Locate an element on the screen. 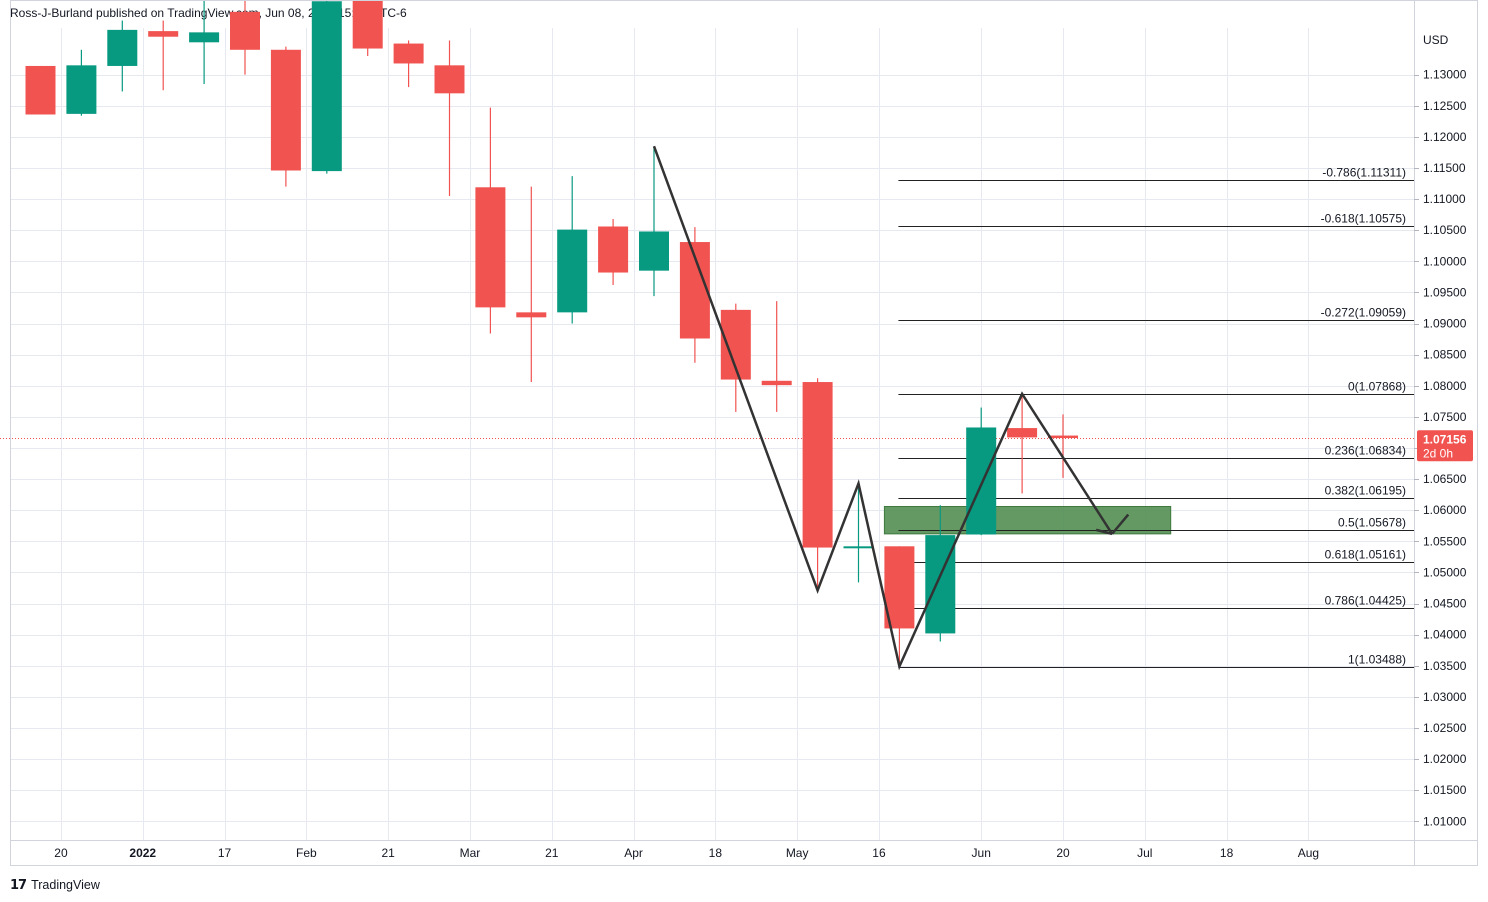 The height and width of the screenshot is (902, 1488). price-tick-label: 1.10500 is located at coordinates (1445, 230).